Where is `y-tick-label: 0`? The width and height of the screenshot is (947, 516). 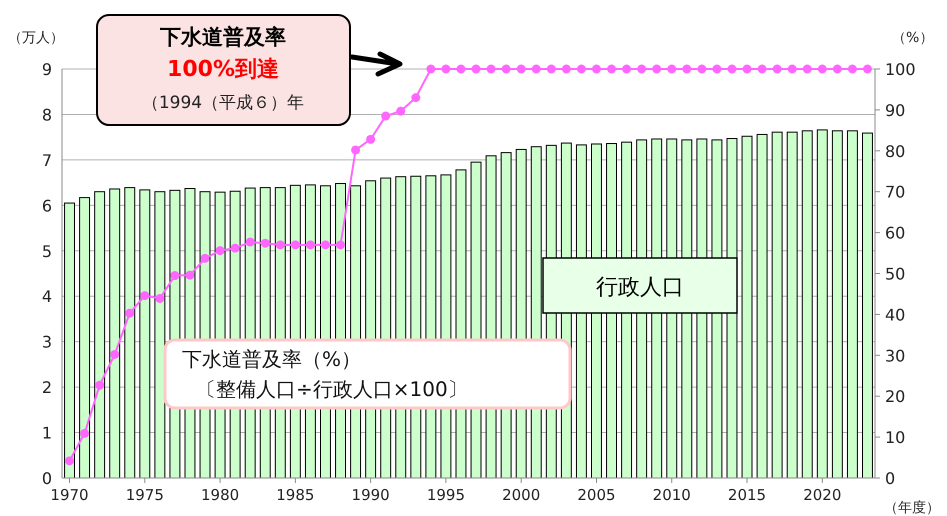 y-tick-label: 0 is located at coordinates (47, 478).